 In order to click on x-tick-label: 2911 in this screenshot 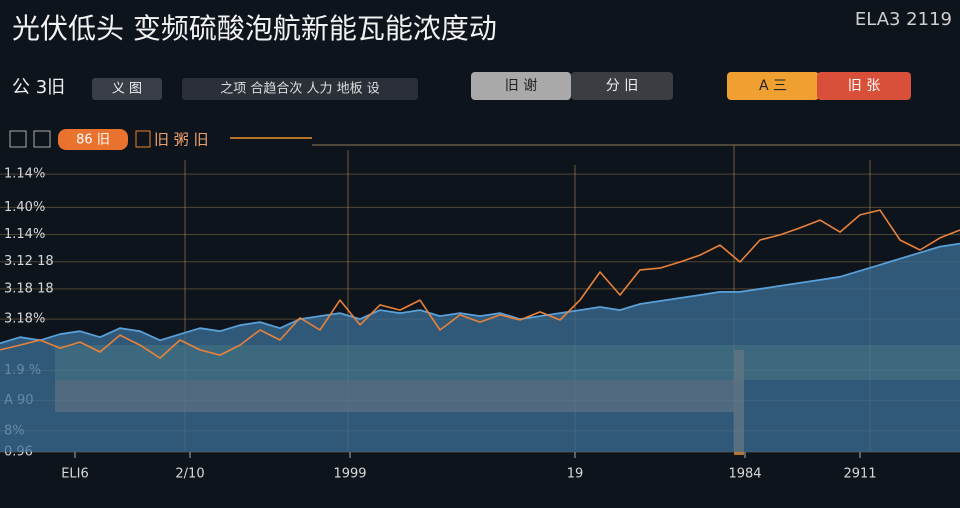, I will do `click(859, 474)`.